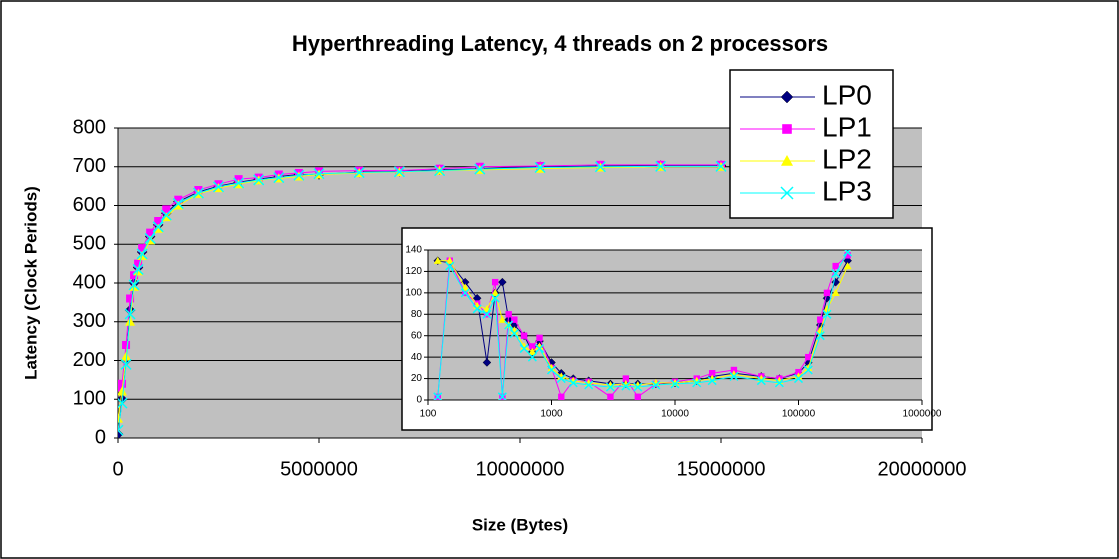 Image resolution: width=1119 pixels, height=559 pixels. I want to click on x-axis-label: Size (Bytes), so click(520, 524).